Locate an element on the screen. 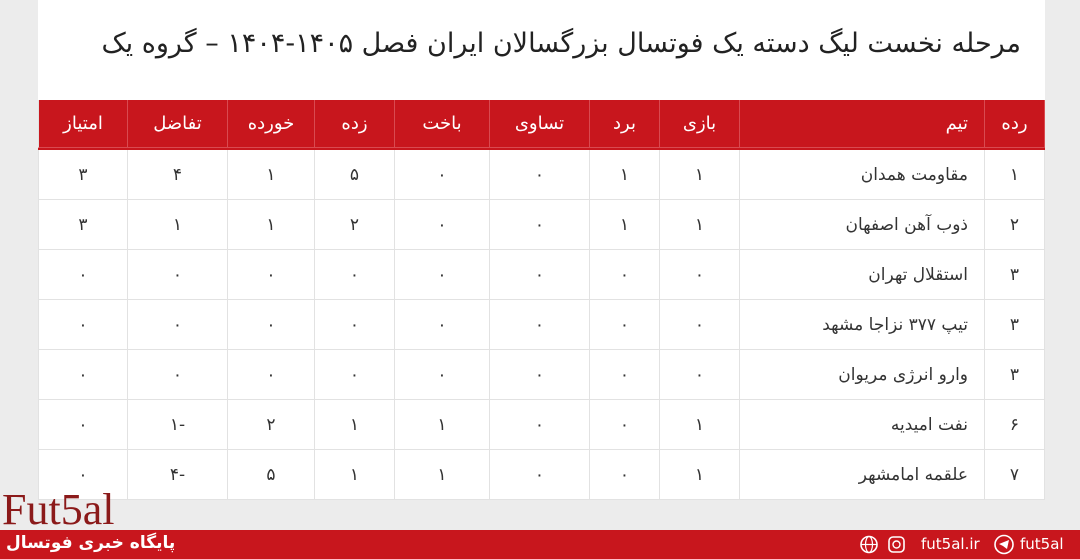 Image resolution: width=1080 pixels, height=559 pixels. header-cell: تفاضل is located at coordinates (178, 124).